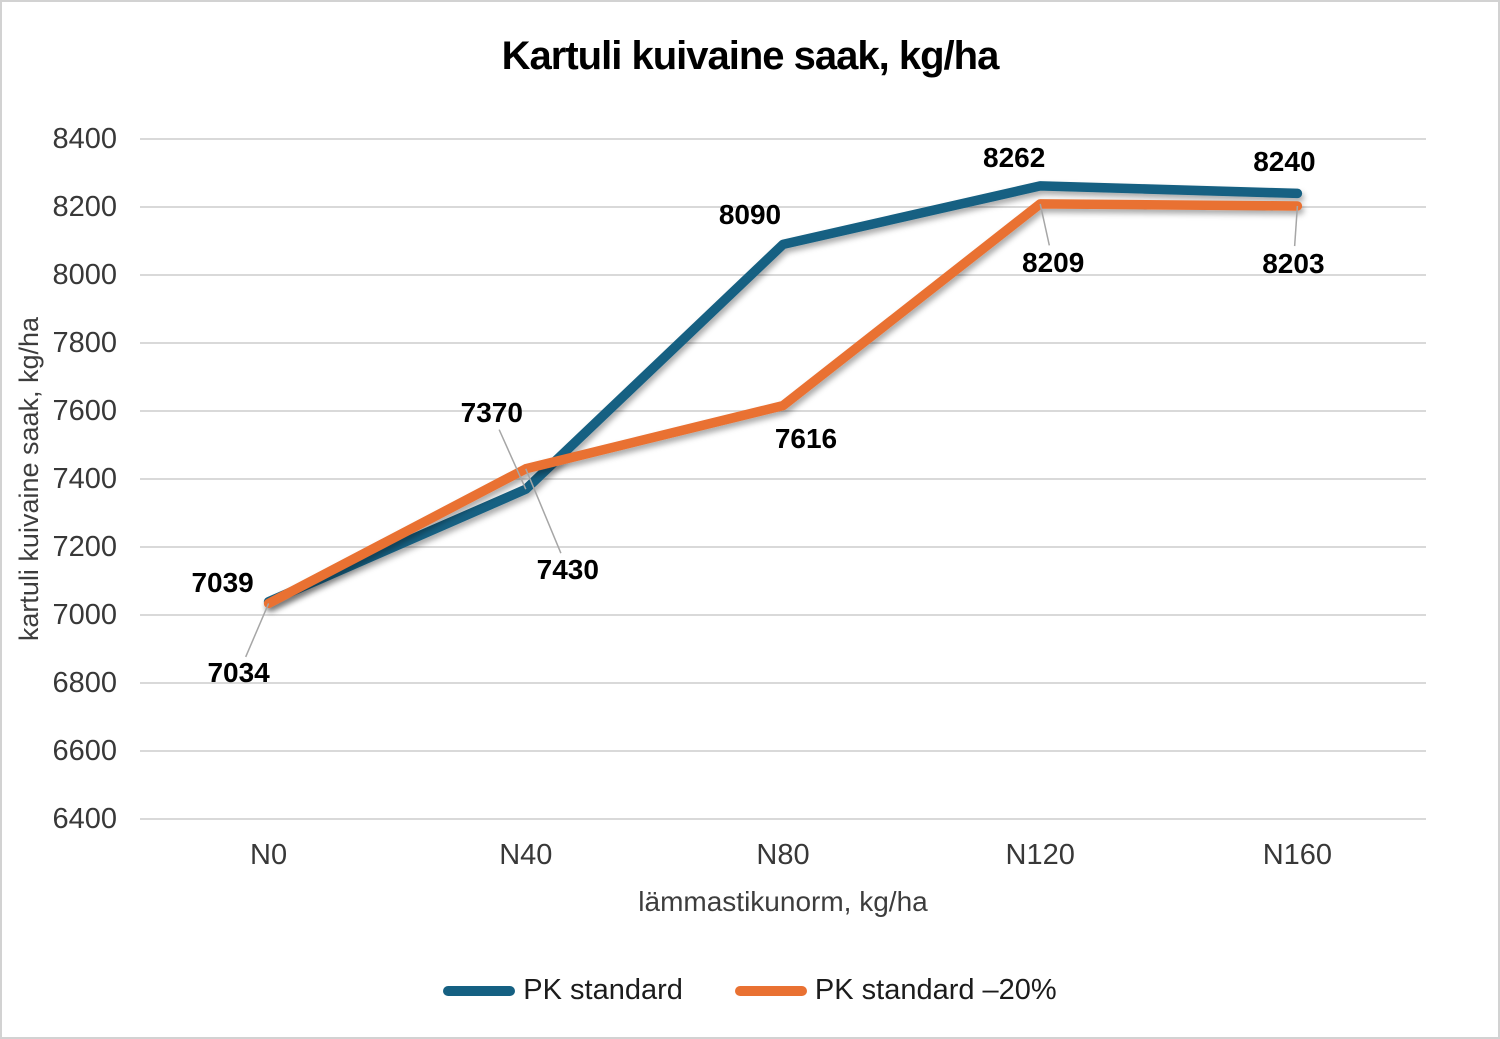  Describe the element at coordinates (238, 673) in the screenshot. I see `data-label: 7034` at that location.